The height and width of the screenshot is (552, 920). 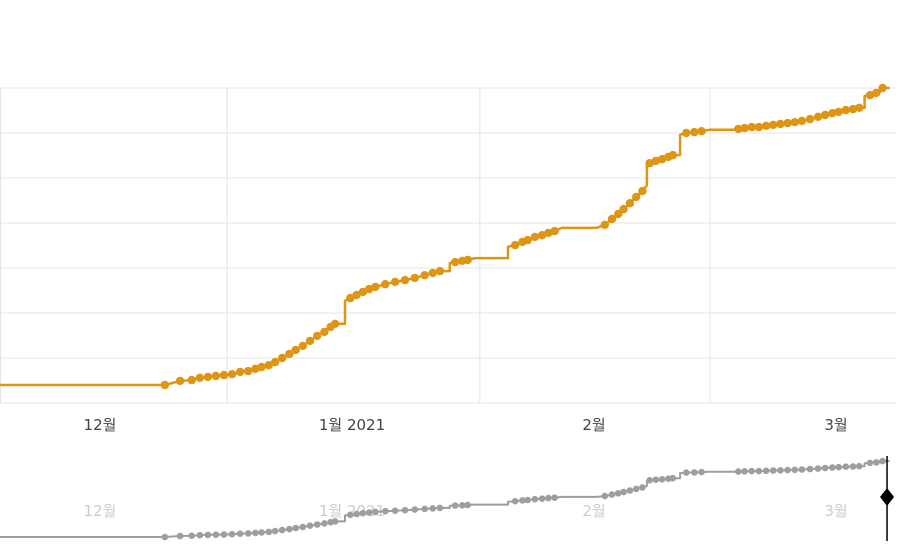 What do you see at coordinates (352, 425) in the screenshot?
I see `x-label-january: 1월 2021` at bounding box center [352, 425].